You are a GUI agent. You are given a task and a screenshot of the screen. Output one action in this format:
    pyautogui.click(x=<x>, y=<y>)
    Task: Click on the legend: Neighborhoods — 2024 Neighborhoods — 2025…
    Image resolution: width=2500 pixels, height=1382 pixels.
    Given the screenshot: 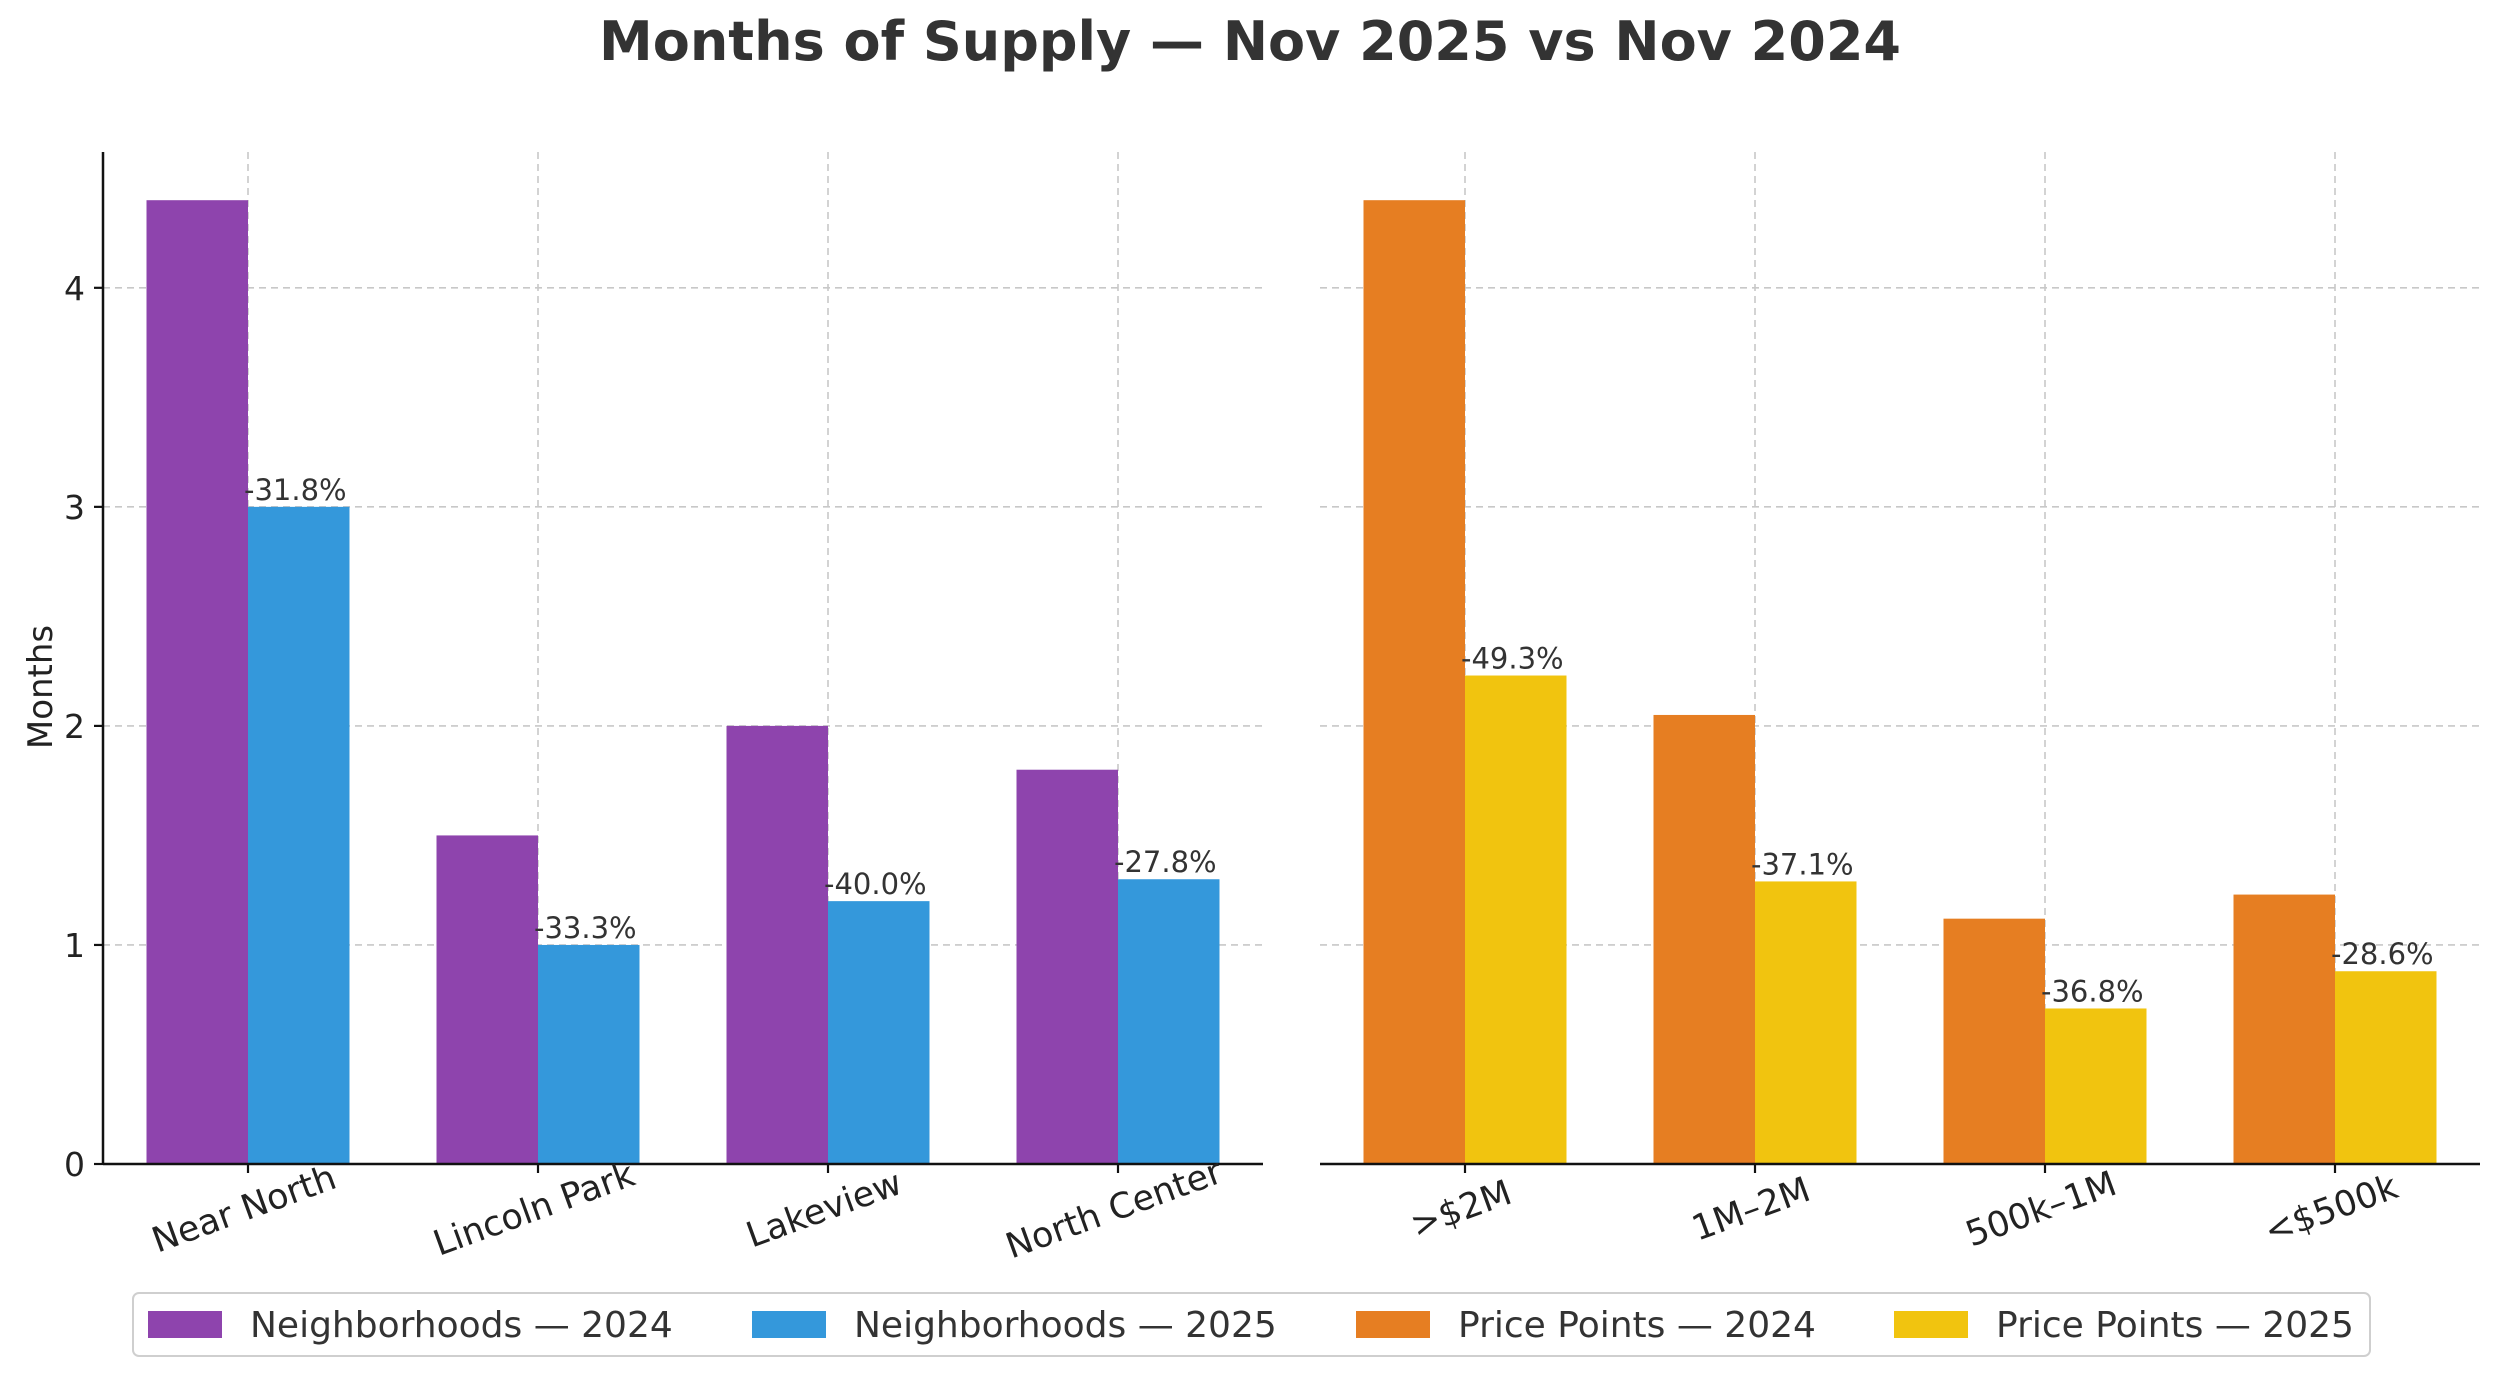 What is the action you would take?
    pyautogui.click(x=1251, y=1324)
    